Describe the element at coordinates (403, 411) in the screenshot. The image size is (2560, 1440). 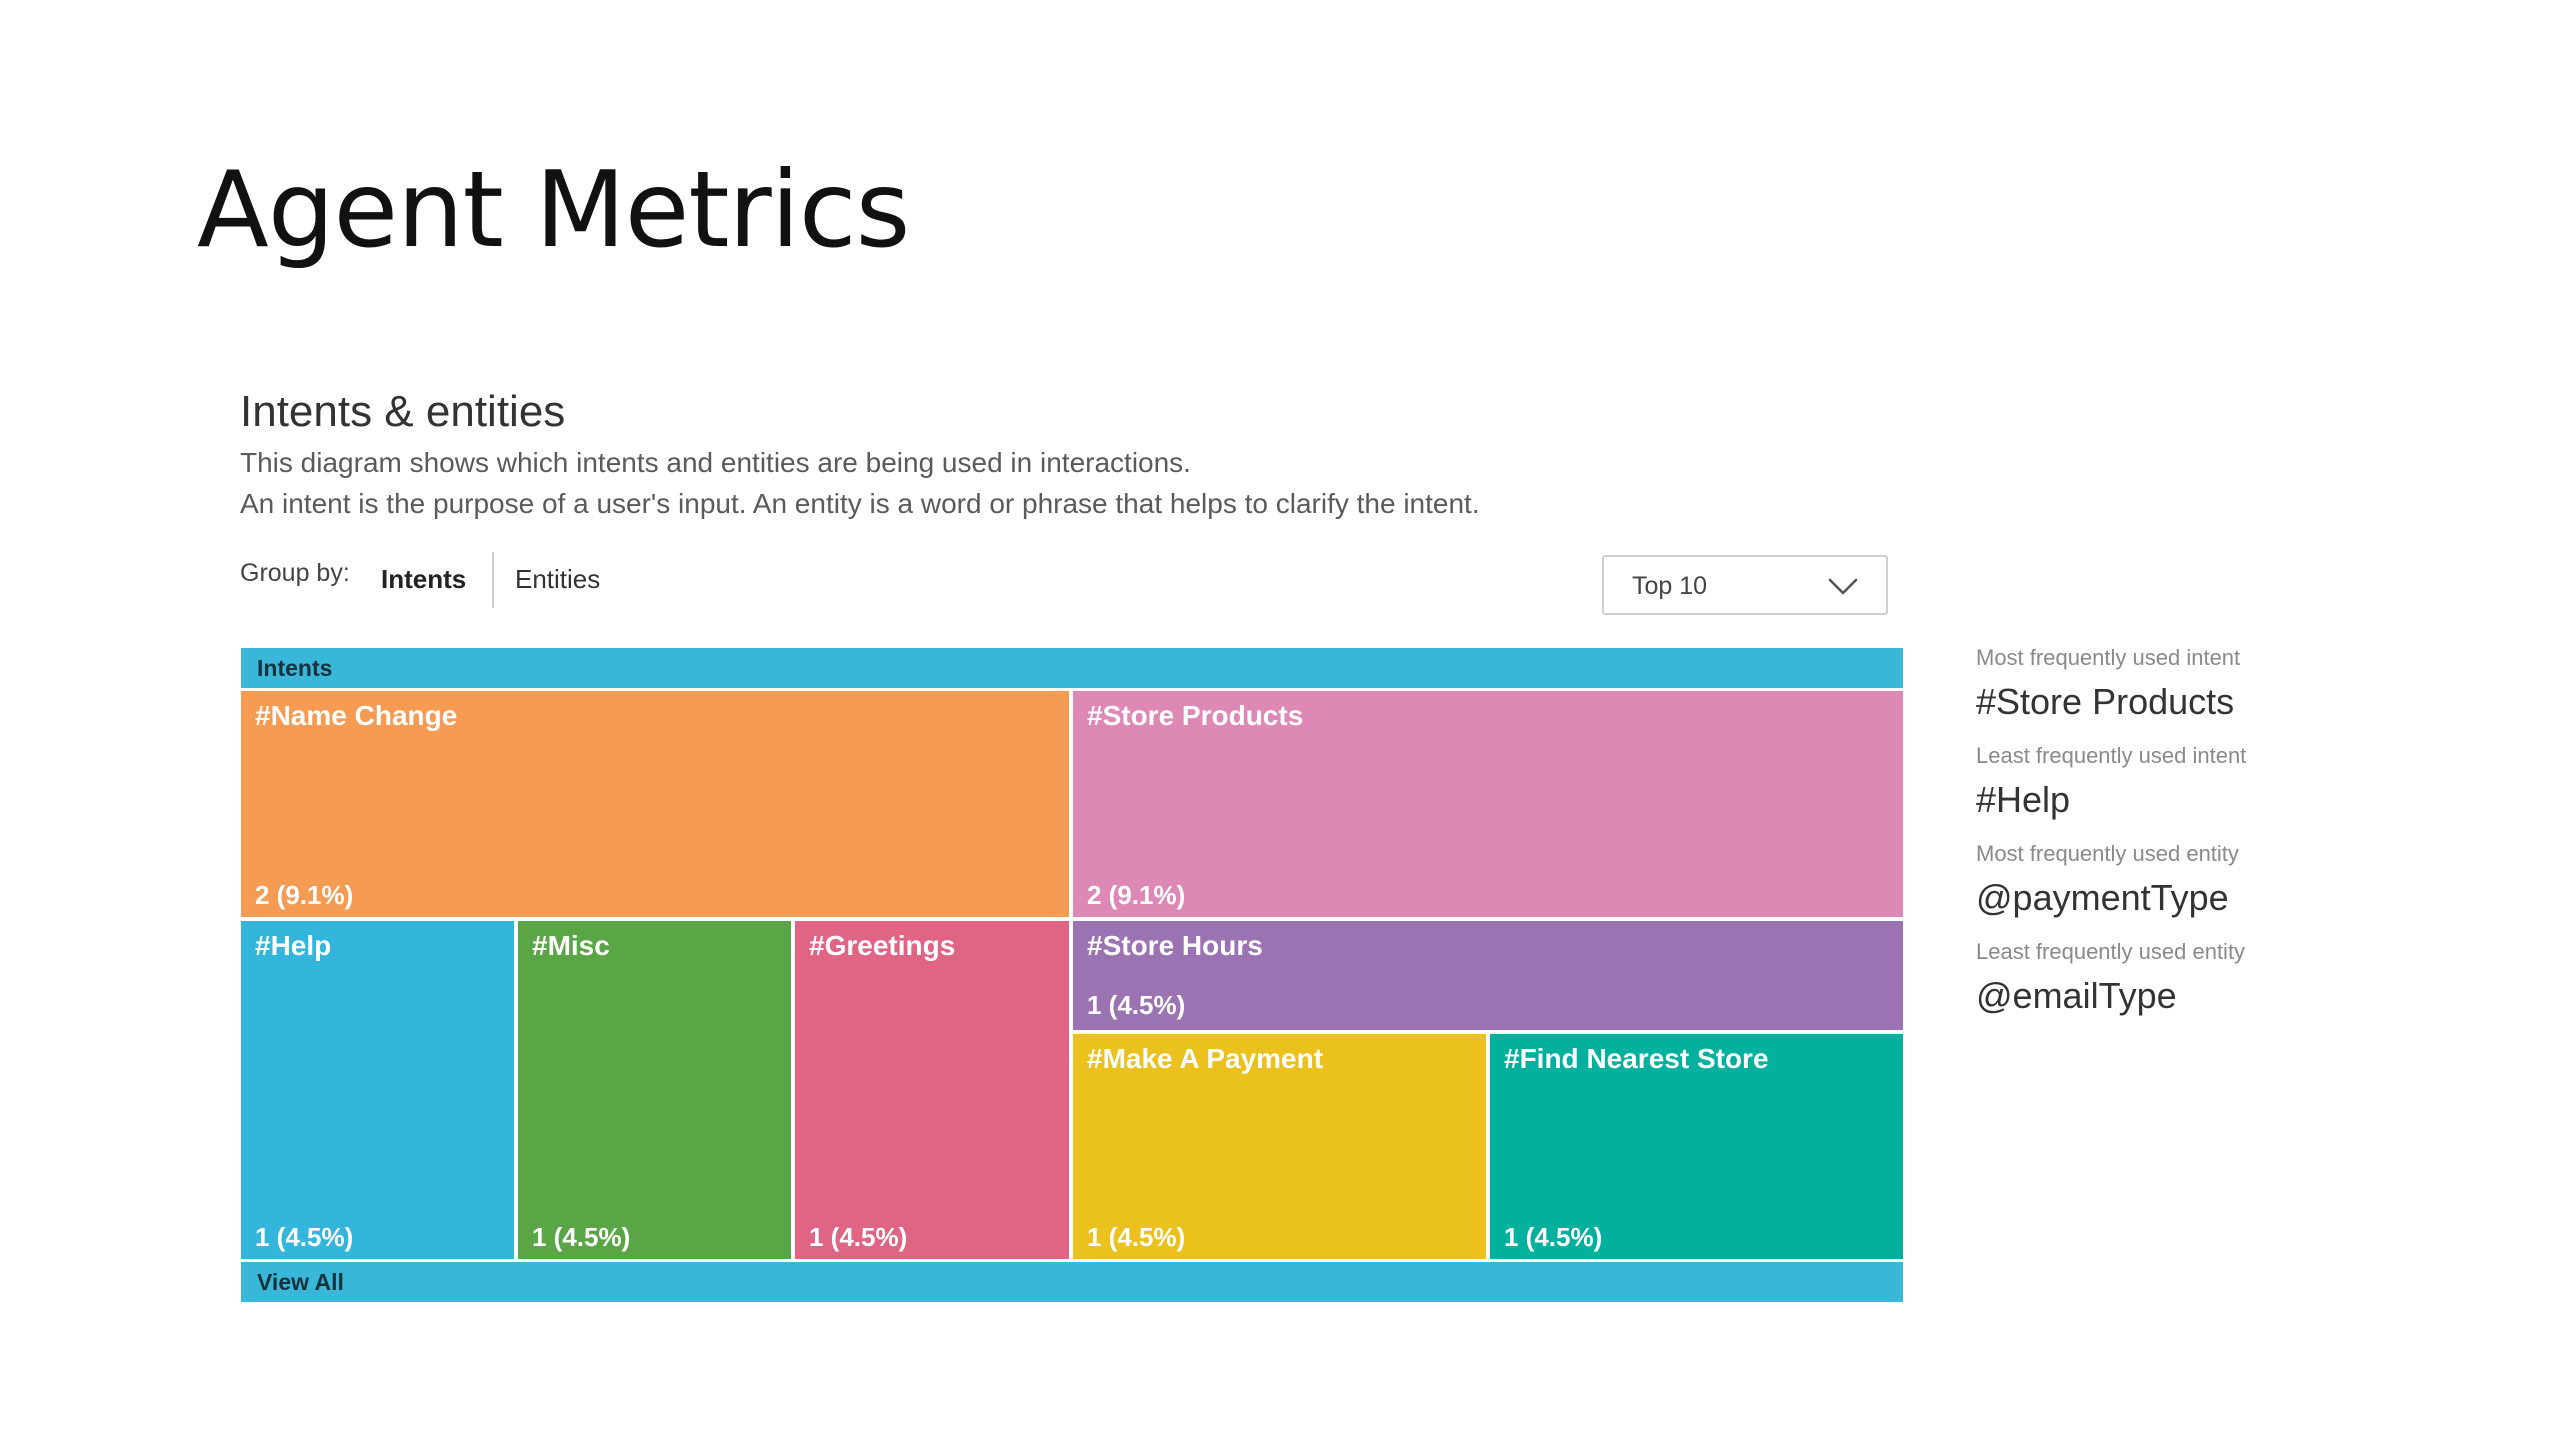
I see `section-title: Intents & entities` at that location.